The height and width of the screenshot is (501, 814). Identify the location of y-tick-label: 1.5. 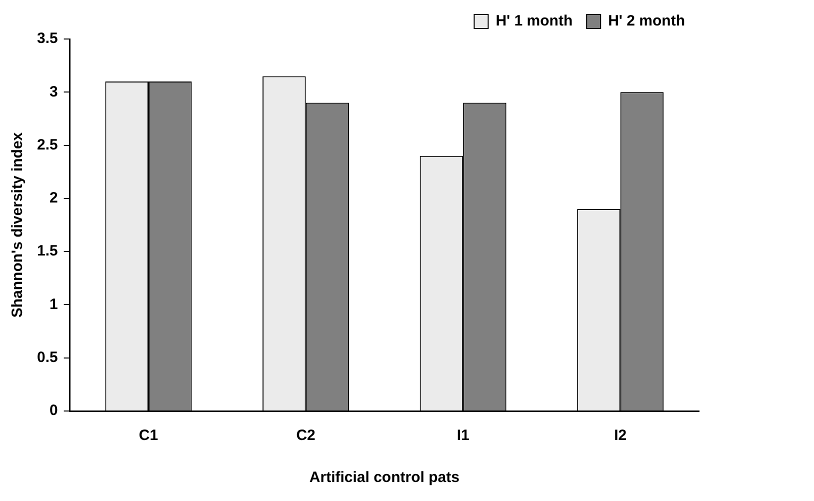
(47, 251).